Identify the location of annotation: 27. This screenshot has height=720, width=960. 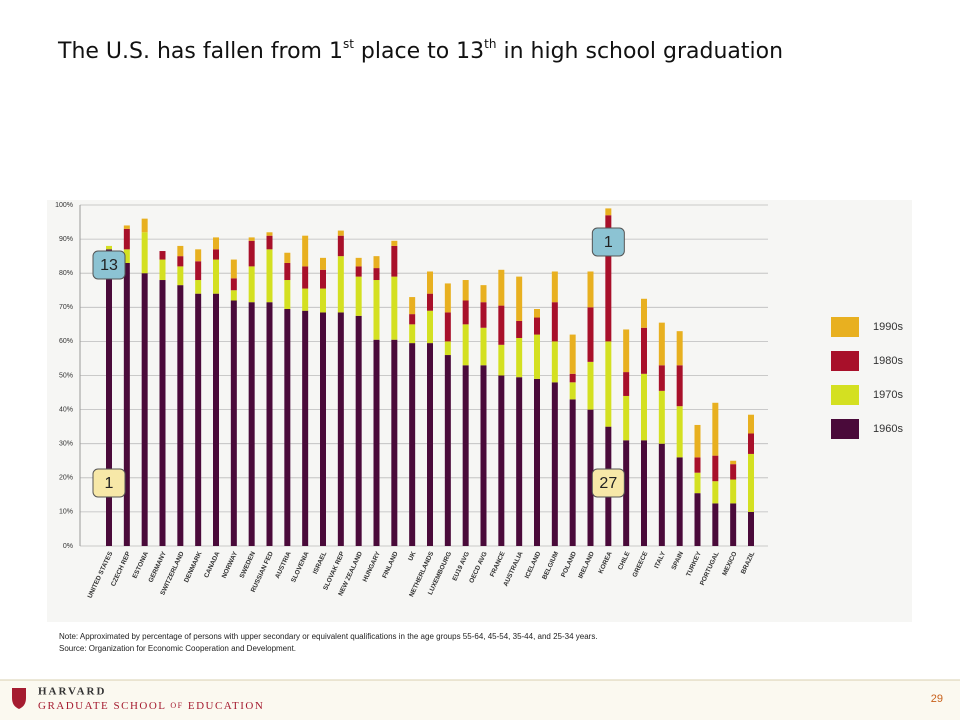
(608, 483).